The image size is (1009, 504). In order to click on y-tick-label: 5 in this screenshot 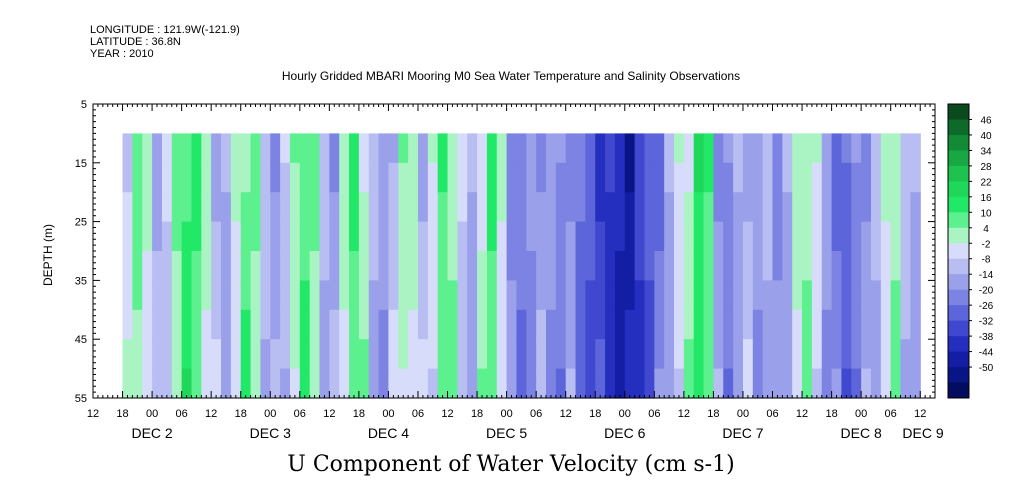, I will do `click(84, 105)`.